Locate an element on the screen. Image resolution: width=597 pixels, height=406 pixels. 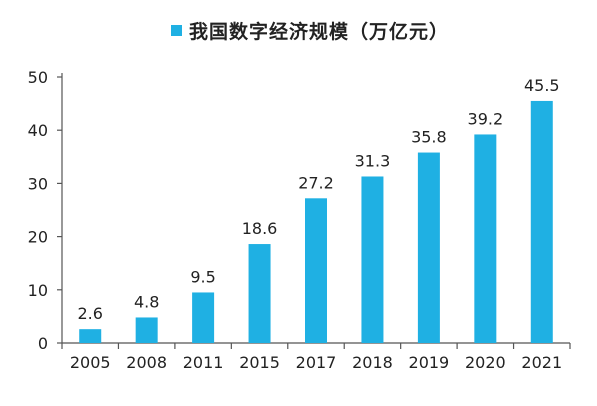
legend: 我国数字经济规模（万亿元） is located at coordinates (310, 31).